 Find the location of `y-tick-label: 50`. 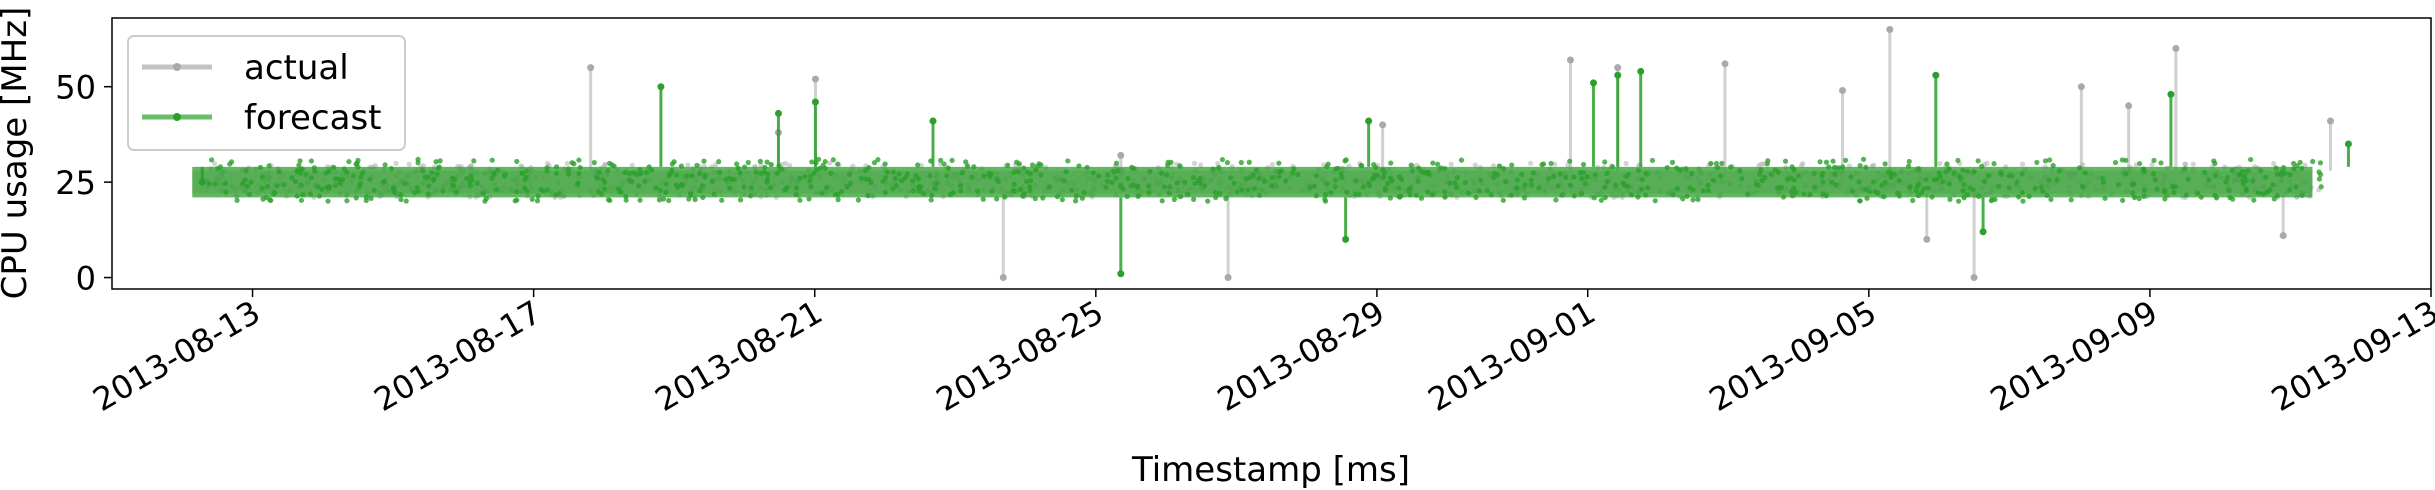

y-tick-label: 50 is located at coordinates (75, 88).